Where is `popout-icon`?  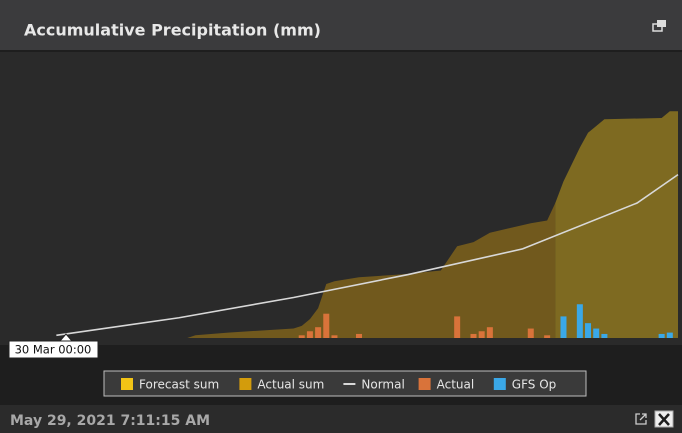 popout-icon is located at coordinates (659, 26).